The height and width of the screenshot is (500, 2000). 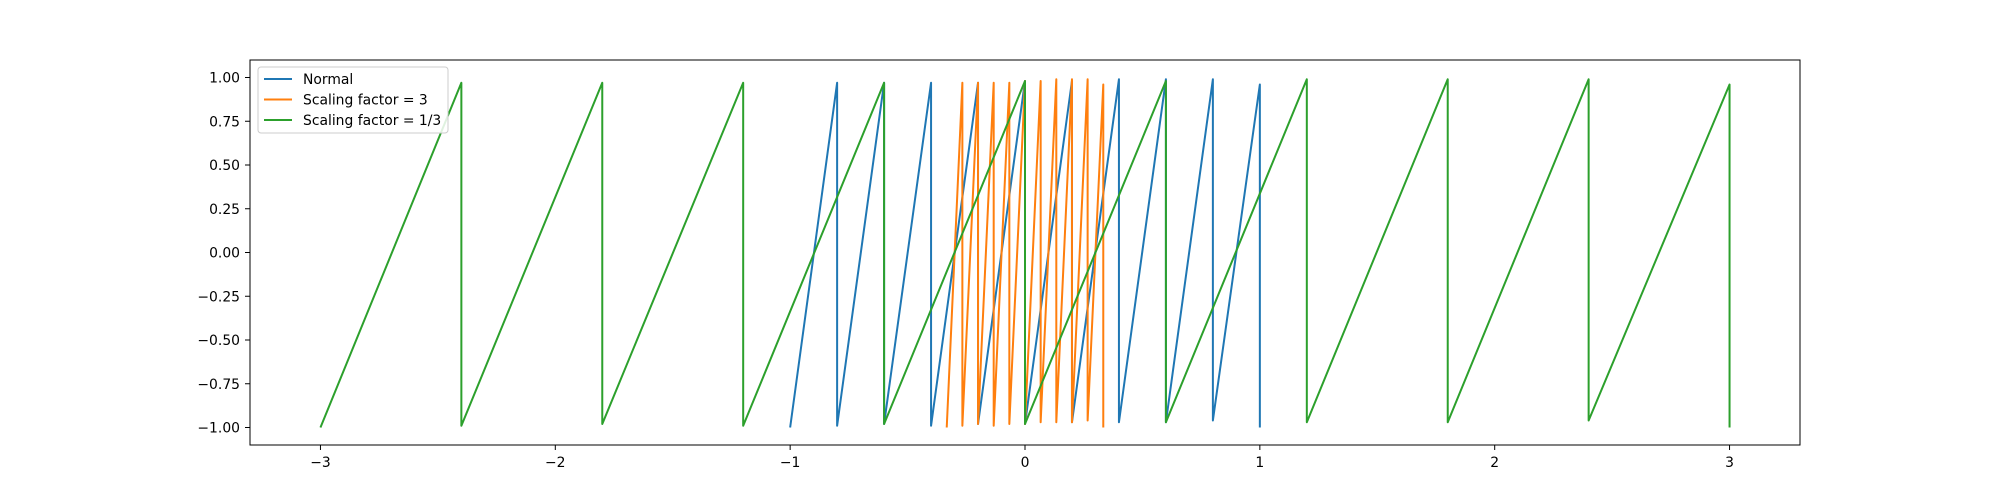 I want to click on y-tick-label: −0.75, so click(x=218, y=385).